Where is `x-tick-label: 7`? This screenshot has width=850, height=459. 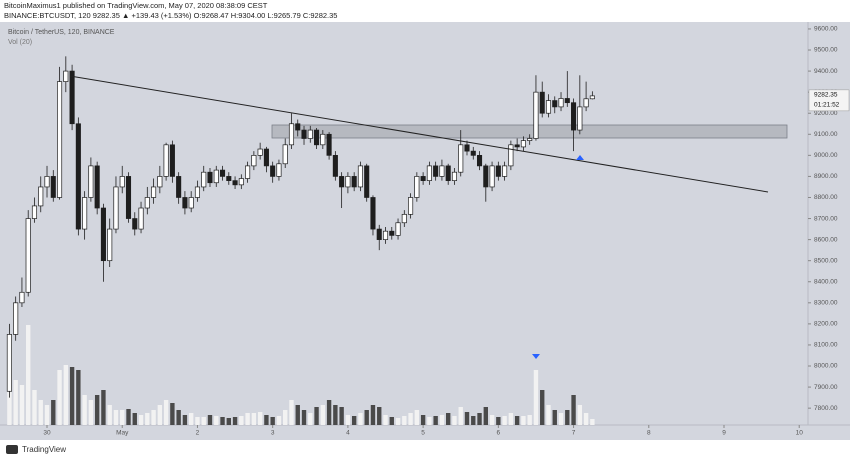 x-tick-label: 7 is located at coordinates (574, 433).